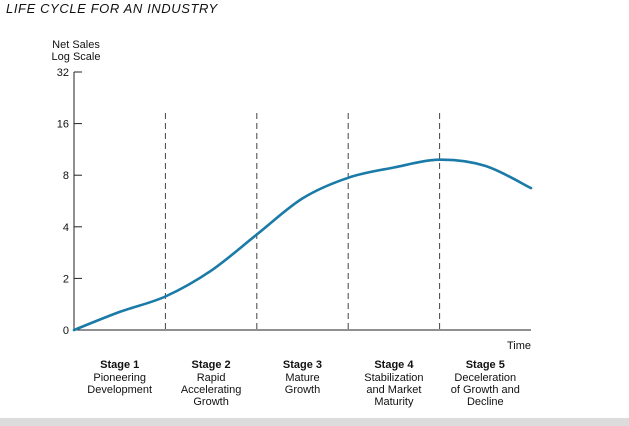 The height and width of the screenshot is (426, 629). Describe the element at coordinates (519, 346) in the screenshot. I see `x-axis-label: Time` at that location.